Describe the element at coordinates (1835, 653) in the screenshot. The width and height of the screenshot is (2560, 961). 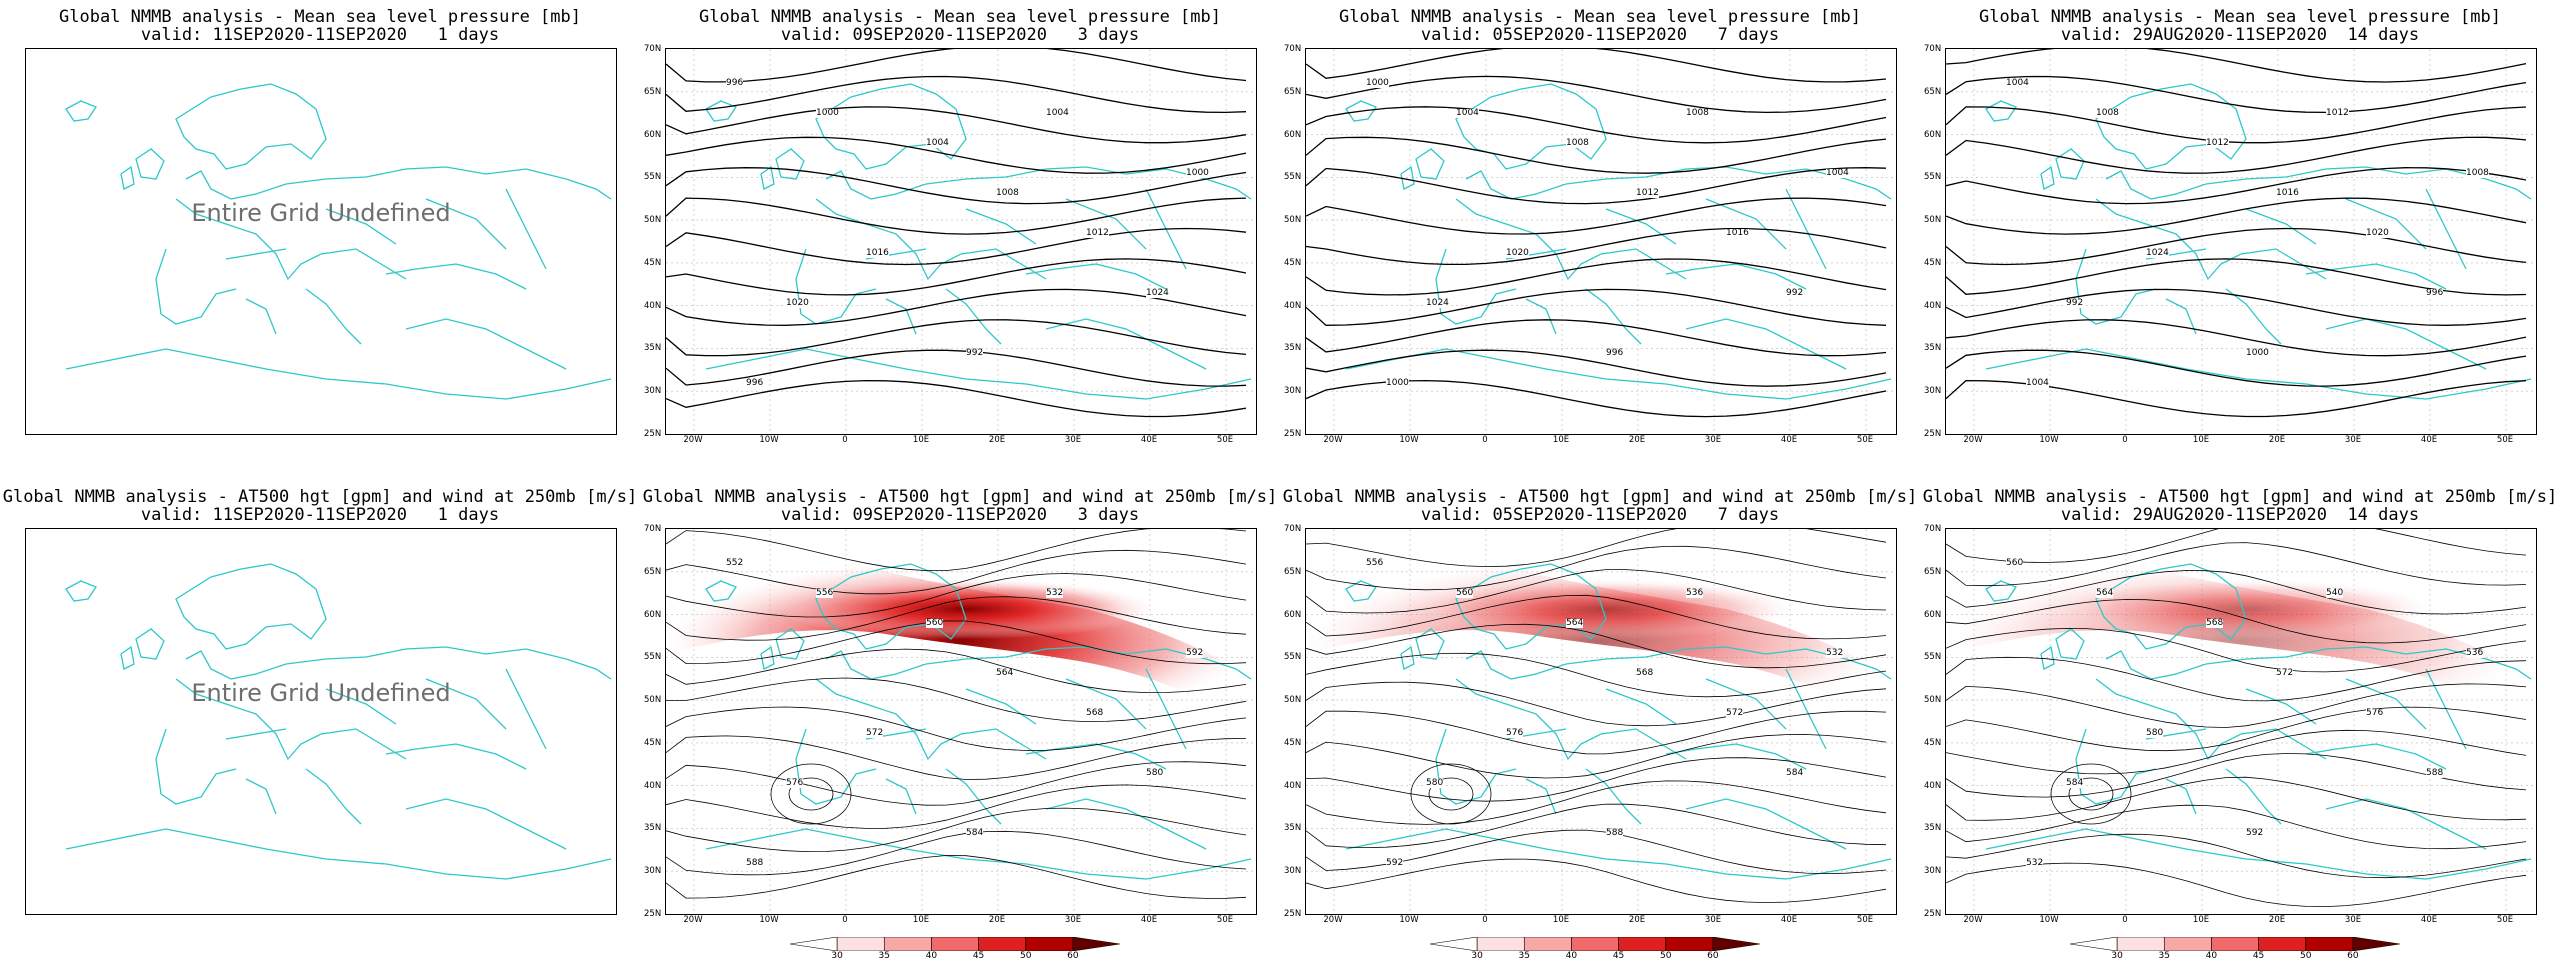
I see `contour-label: 532` at that location.